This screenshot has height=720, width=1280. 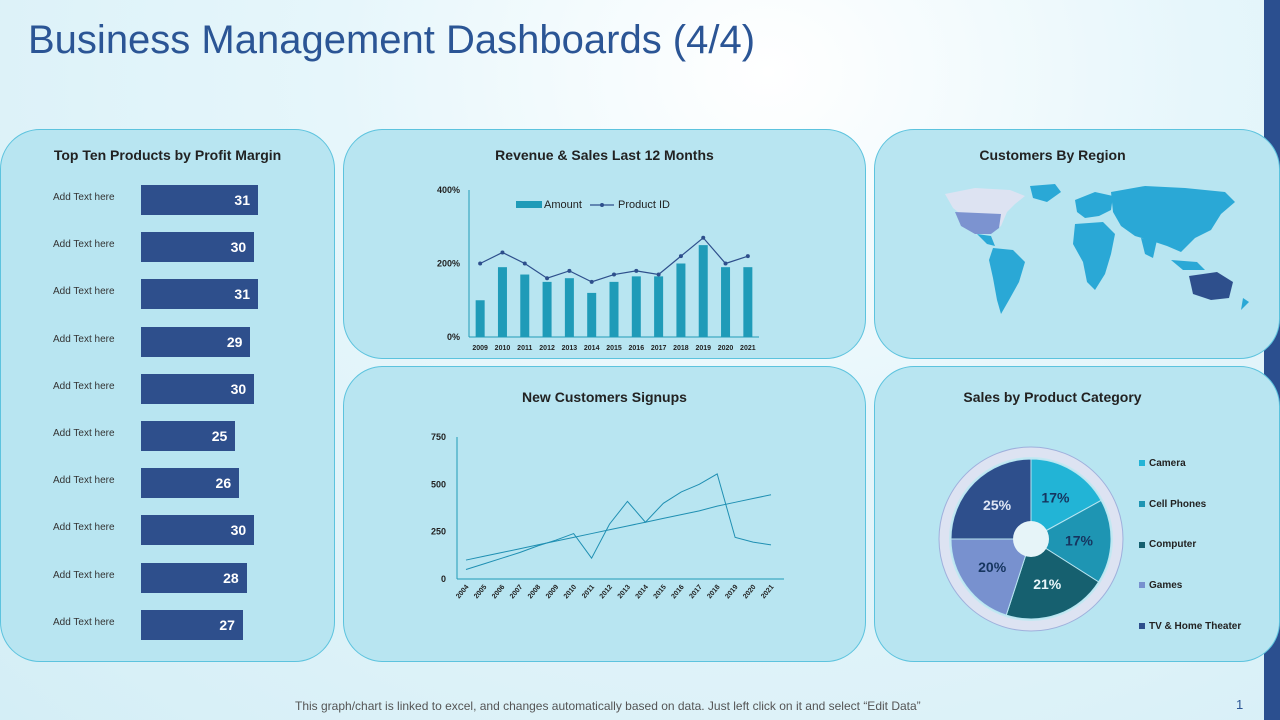 I want to click on legend-swatch-bar, so click(x=529, y=204).